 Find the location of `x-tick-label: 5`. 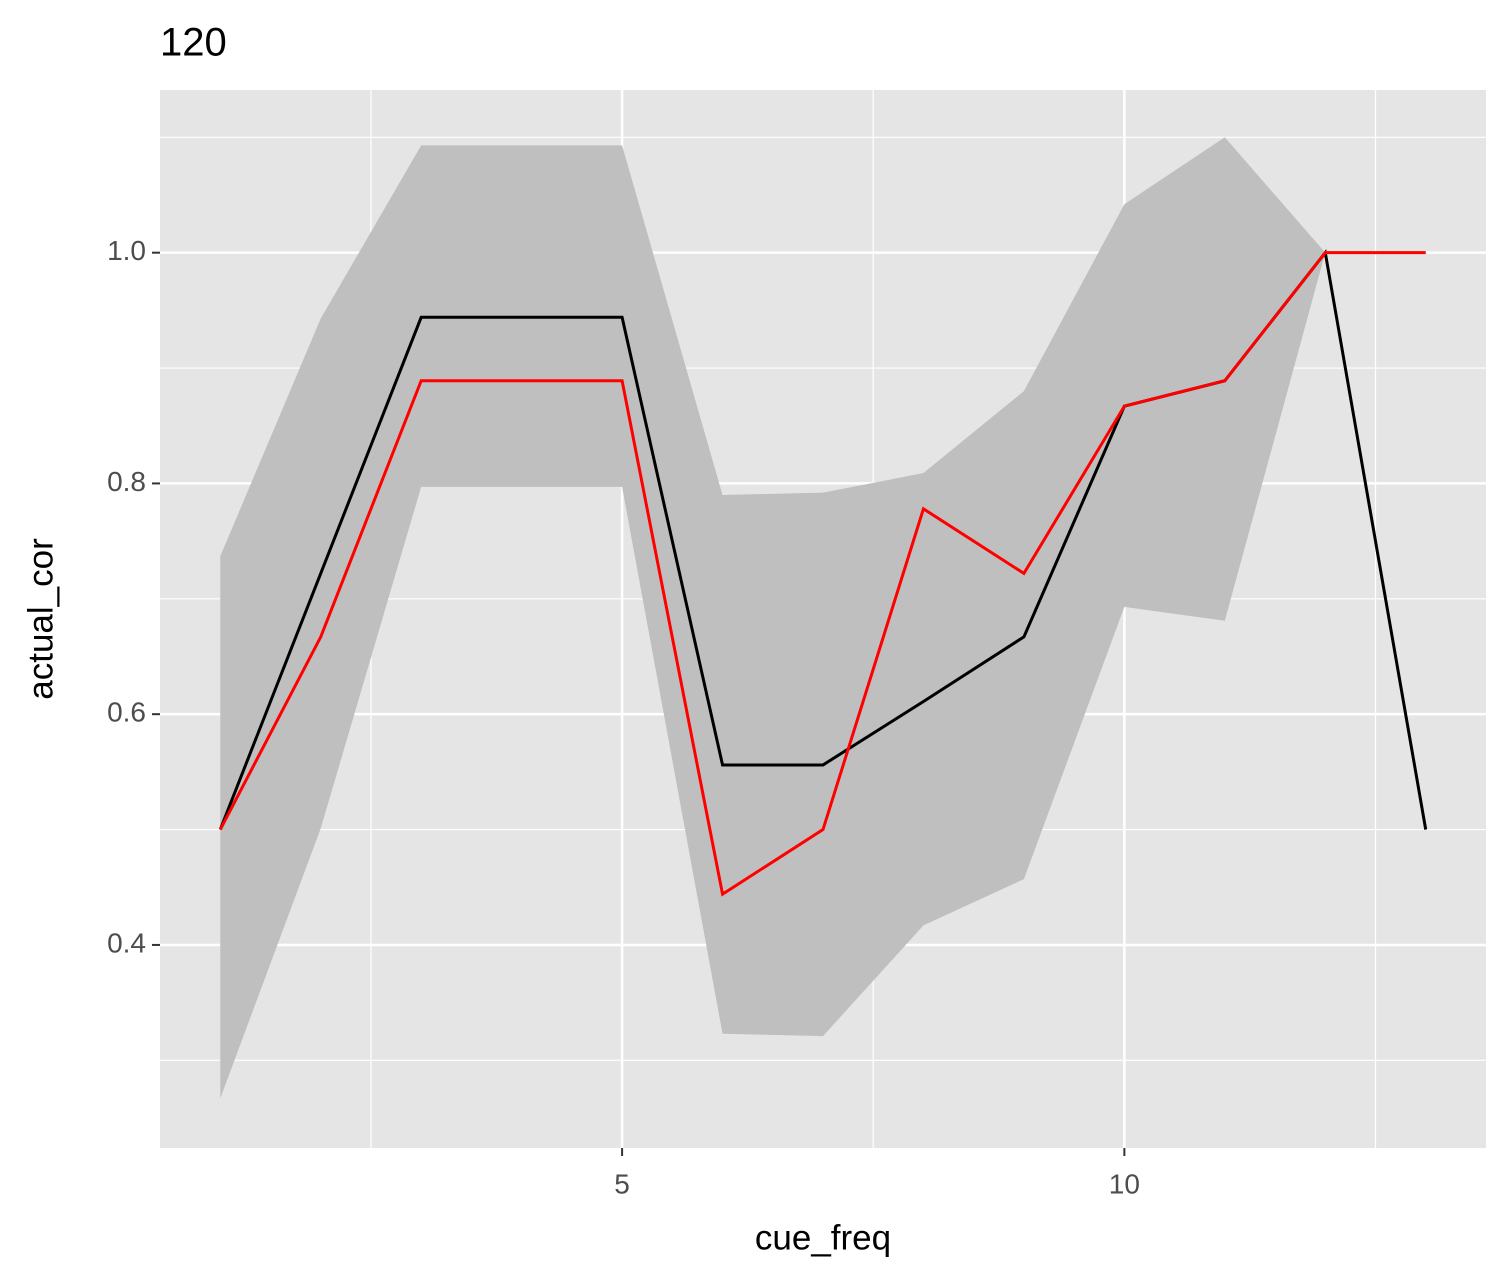

x-tick-label: 5 is located at coordinates (622, 1183).